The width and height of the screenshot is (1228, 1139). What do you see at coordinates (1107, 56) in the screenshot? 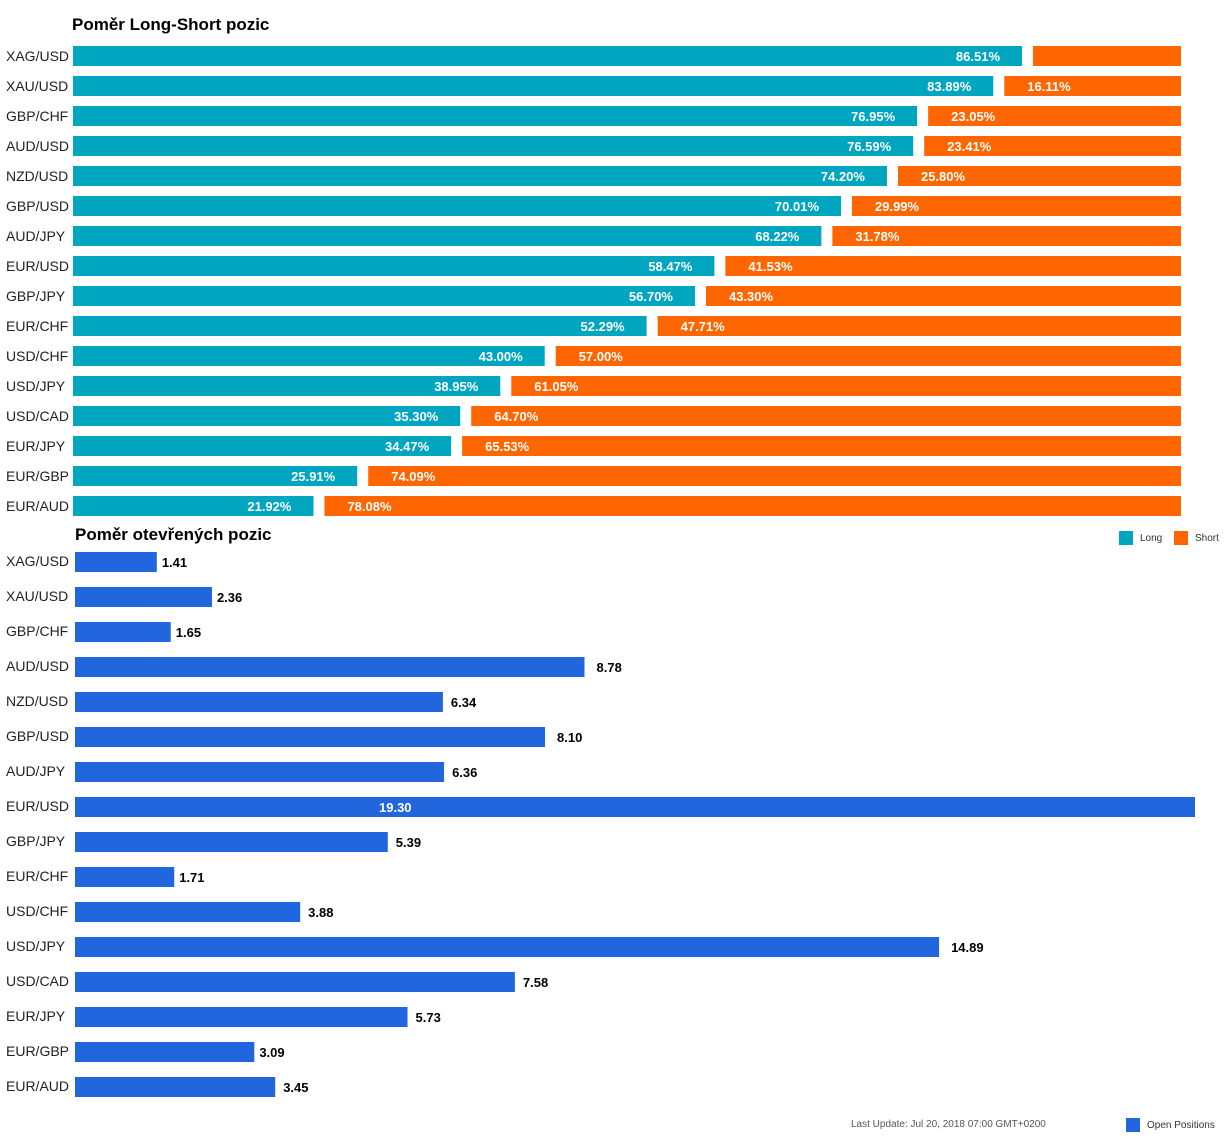
I see `short-bar-xag-usd` at bounding box center [1107, 56].